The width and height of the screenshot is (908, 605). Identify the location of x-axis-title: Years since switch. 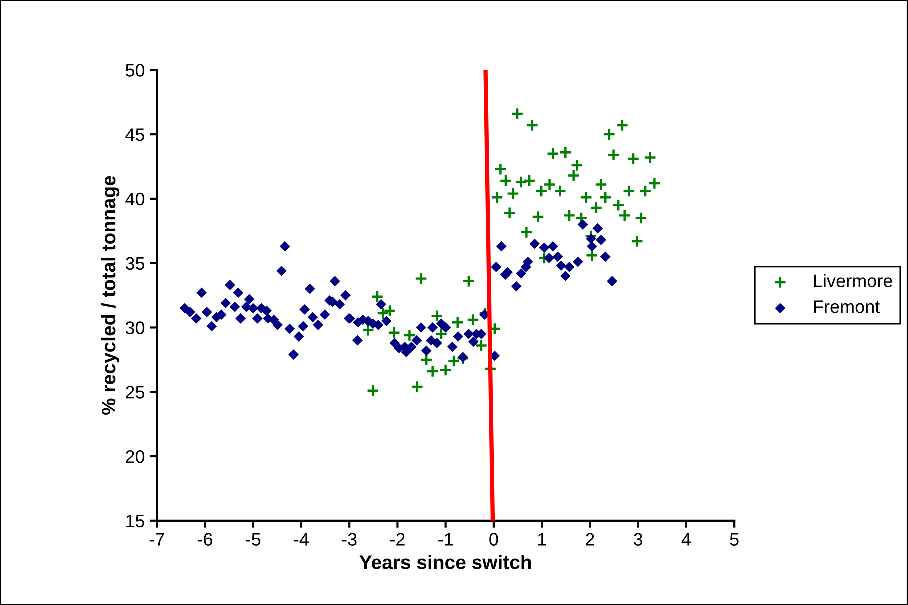
(446, 562).